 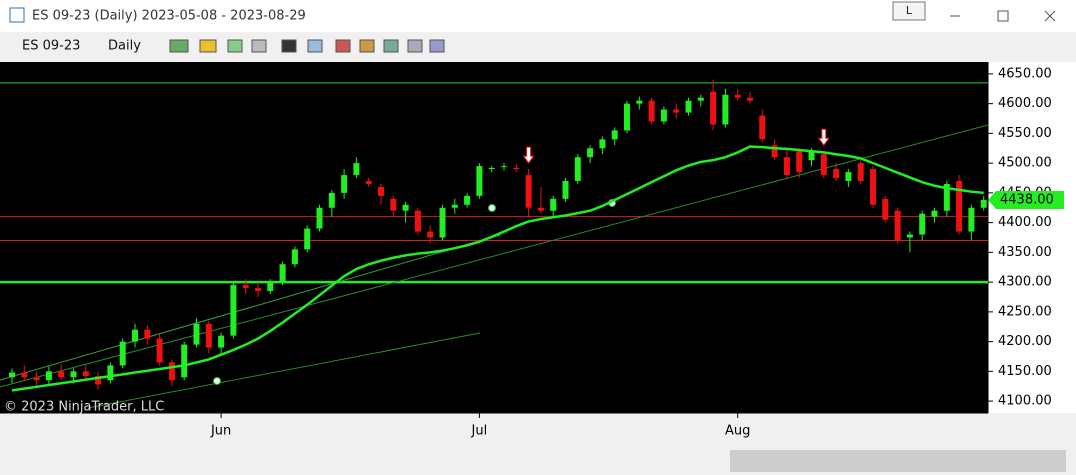 I want to click on y-tick-label: 4500.00, so click(x=1025, y=163).